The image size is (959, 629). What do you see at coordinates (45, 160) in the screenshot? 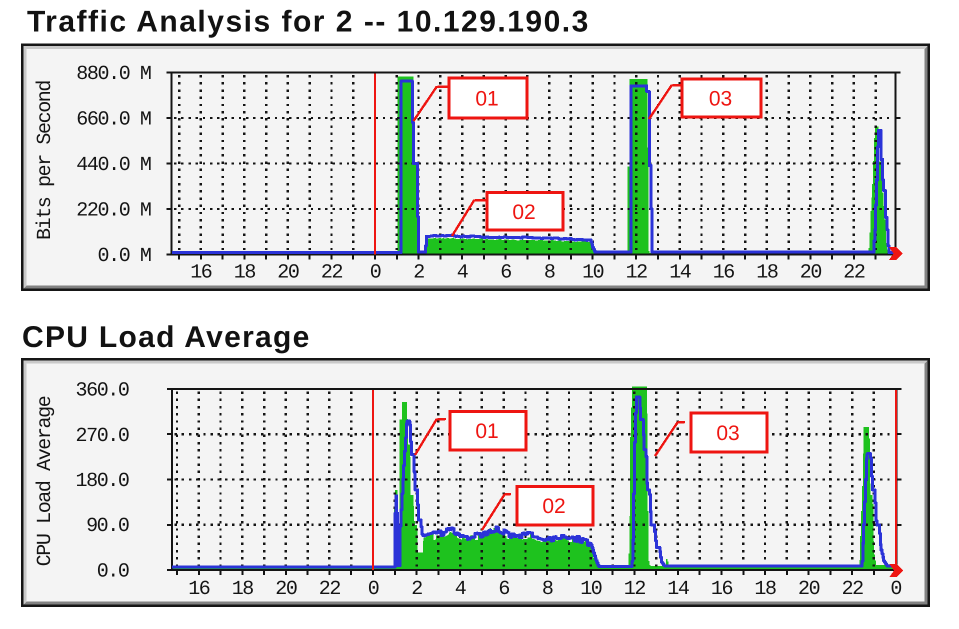
I see `svg-text: Bits per Second` at bounding box center [45, 160].